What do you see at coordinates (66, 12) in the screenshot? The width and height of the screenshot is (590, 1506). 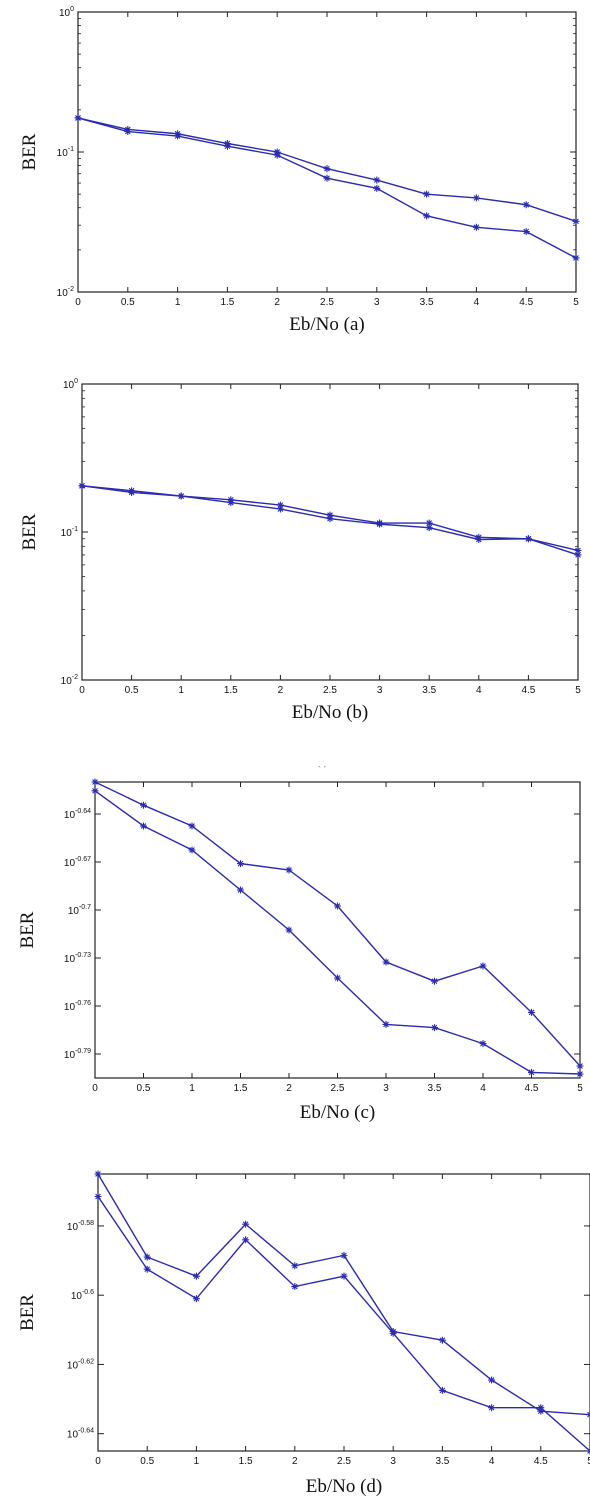 I see `y-tick-label: 10⁰` at bounding box center [66, 12].